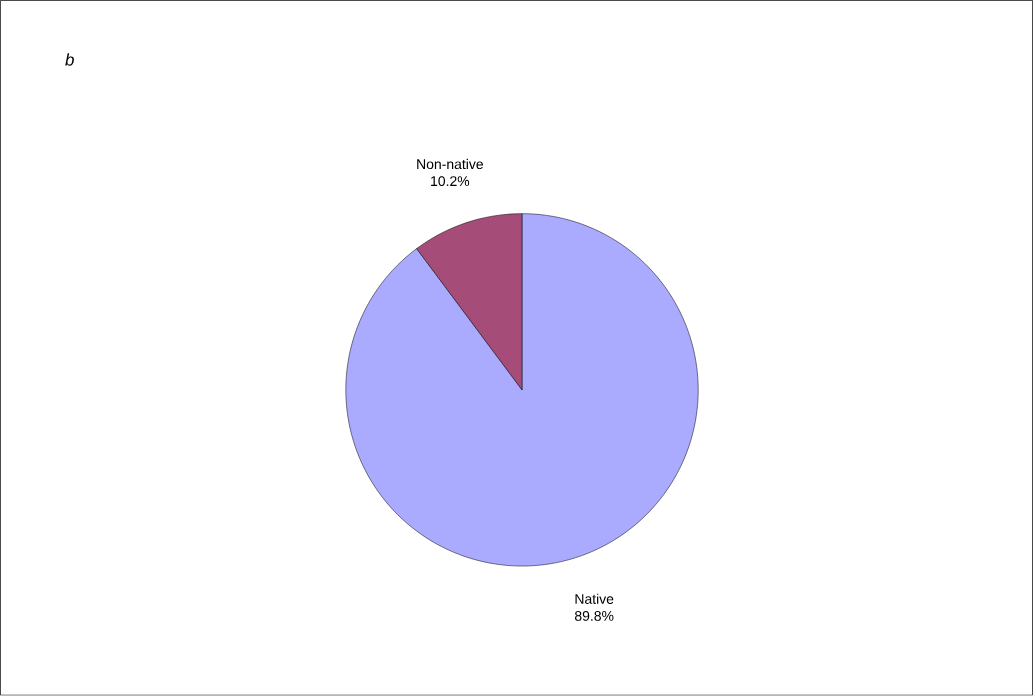  What do you see at coordinates (594, 599) in the screenshot?
I see `slice-label: Native` at bounding box center [594, 599].